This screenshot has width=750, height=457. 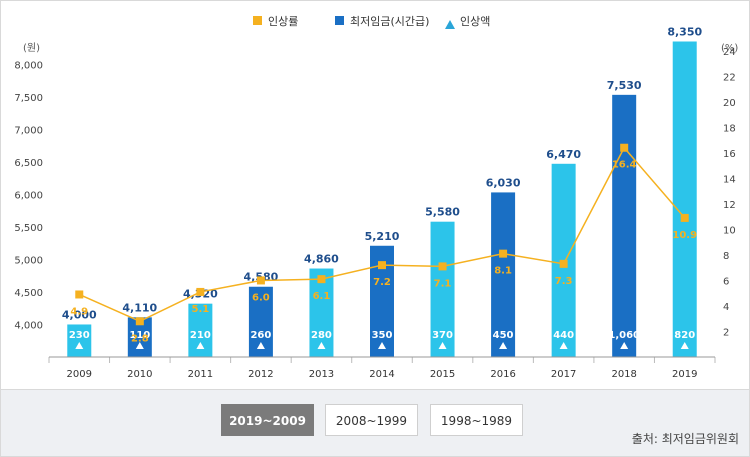 What do you see at coordinates (685, 439) in the screenshot?
I see `source-note: 출처: 최저임금위원회` at bounding box center [685, 439].